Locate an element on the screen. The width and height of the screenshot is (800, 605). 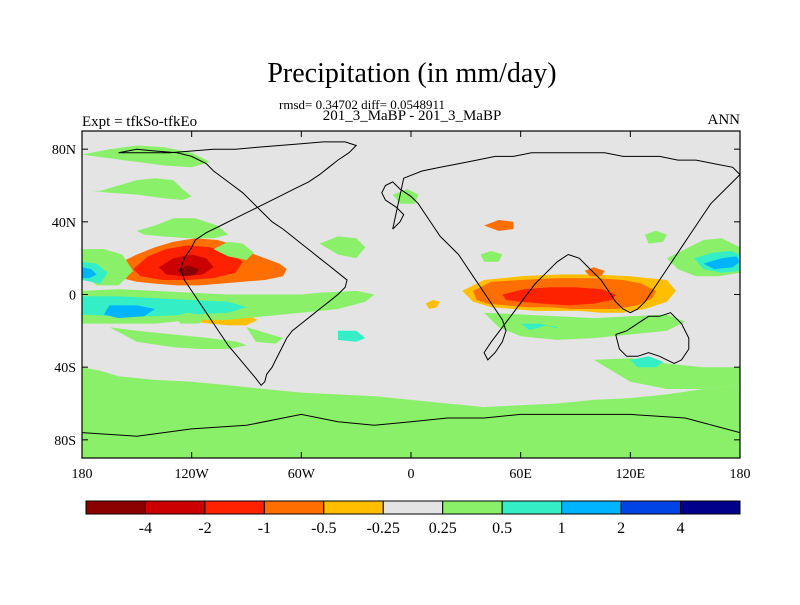
coastline-americas is located at coordinates (238, 264).